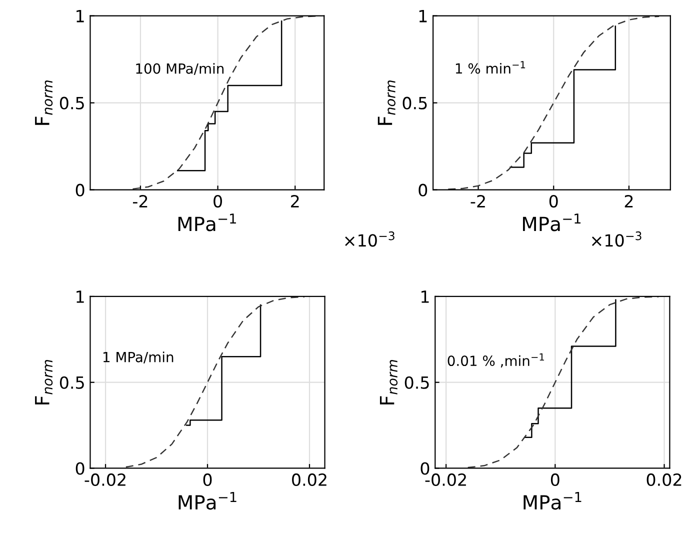 The height and width of the screenshot is (547, 694). I want to click on line-series, so click(554, 103).